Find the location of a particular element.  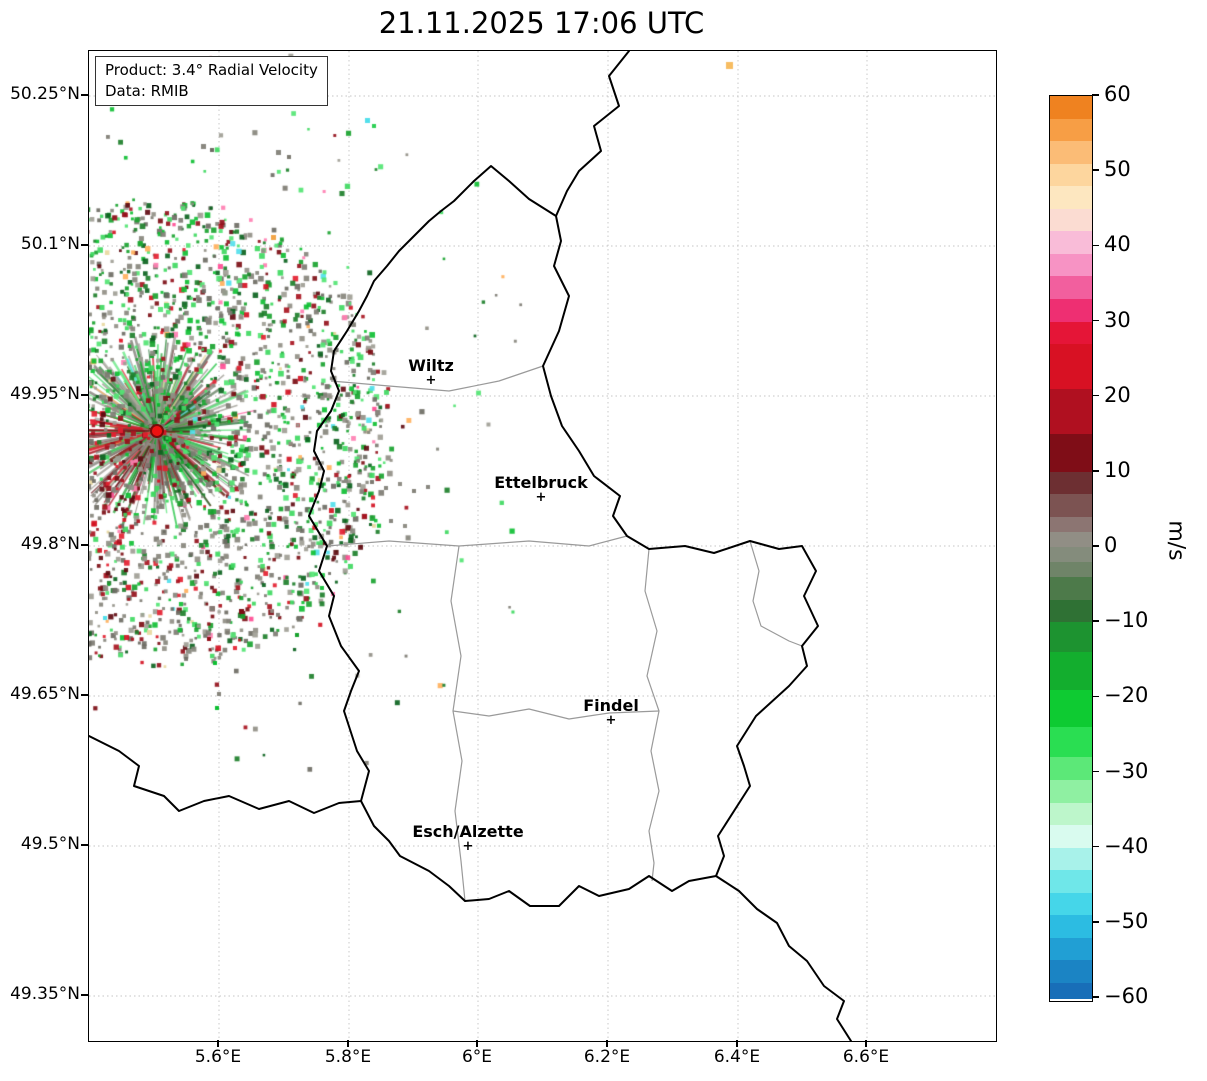

y-tick-label: 50.25°N is located at coordinates (45, 94).